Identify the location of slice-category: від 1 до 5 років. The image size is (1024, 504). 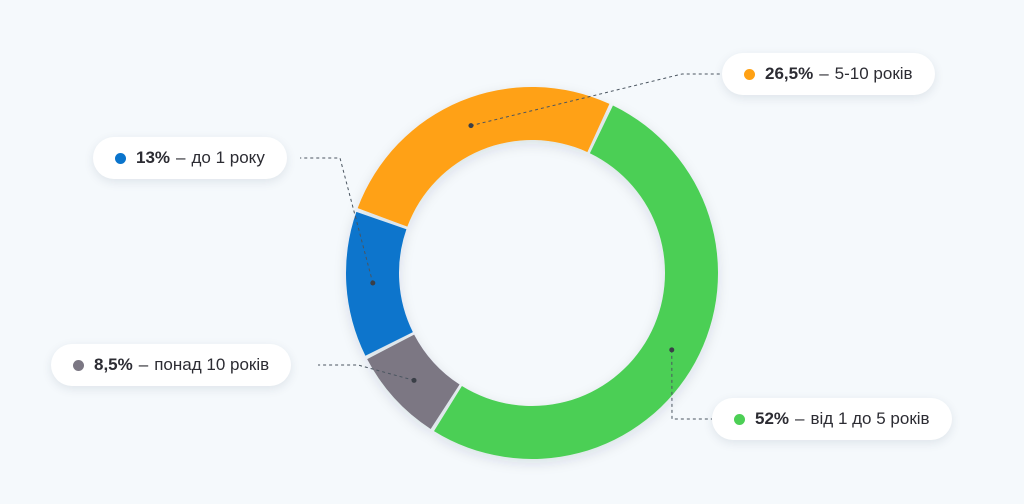
(870, 418).